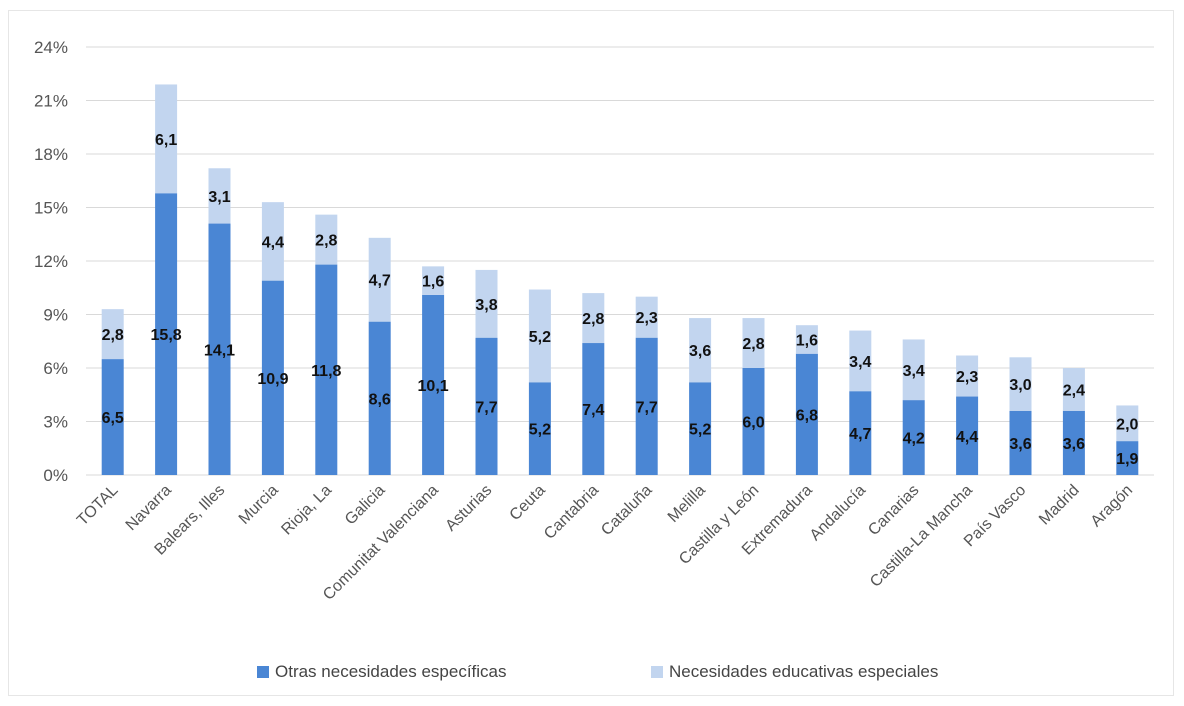 The image size is (1184, 706). What do you see at coordinates (55, 315) in the screenshot?
I see `y-tick-label: 9%` at bounding box center [55, 315].